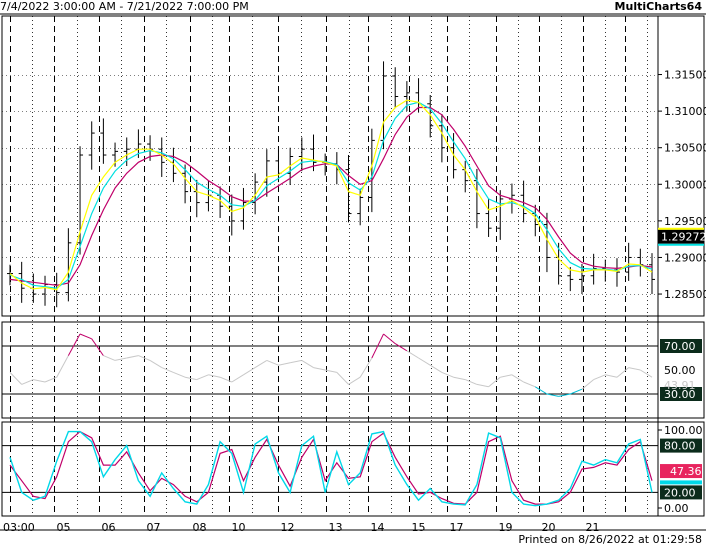 Image resolution: width=706 pixels, height=547 pixels. What do you see at coordinates (685, 257) in the screenshot?
I see `price-tick-label: 1.29000` at bounding box center [685, 257].